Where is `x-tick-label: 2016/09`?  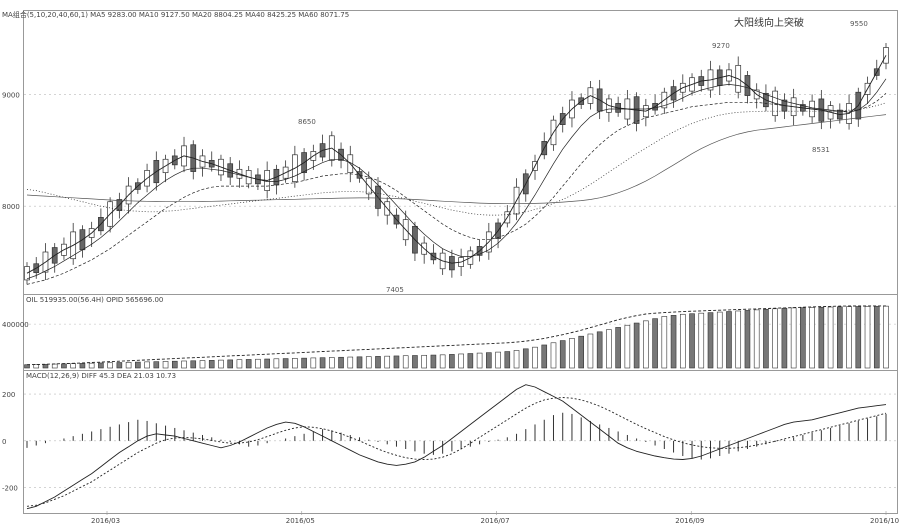 x-tick-label: 2016/09 is located at coordinates (689, 521).